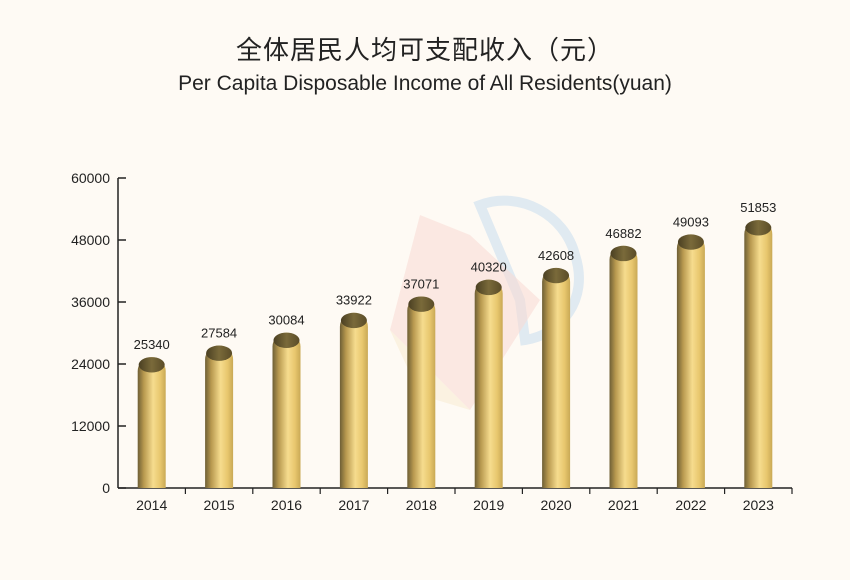  I want to click on data-label: 25340, so click(152, 344).